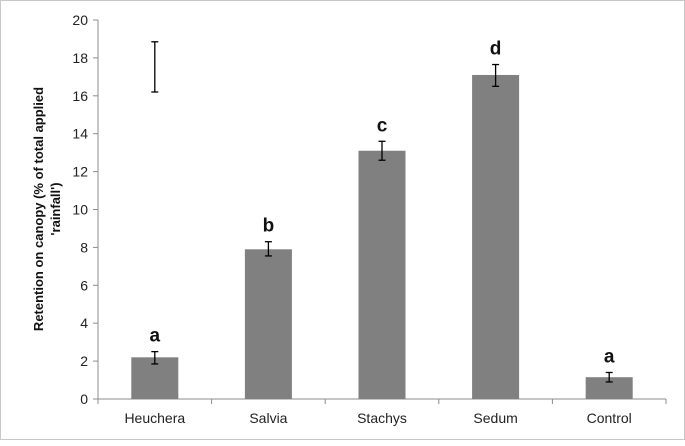  I want to click on x-tick-label: Salvia, so click(268, 418).